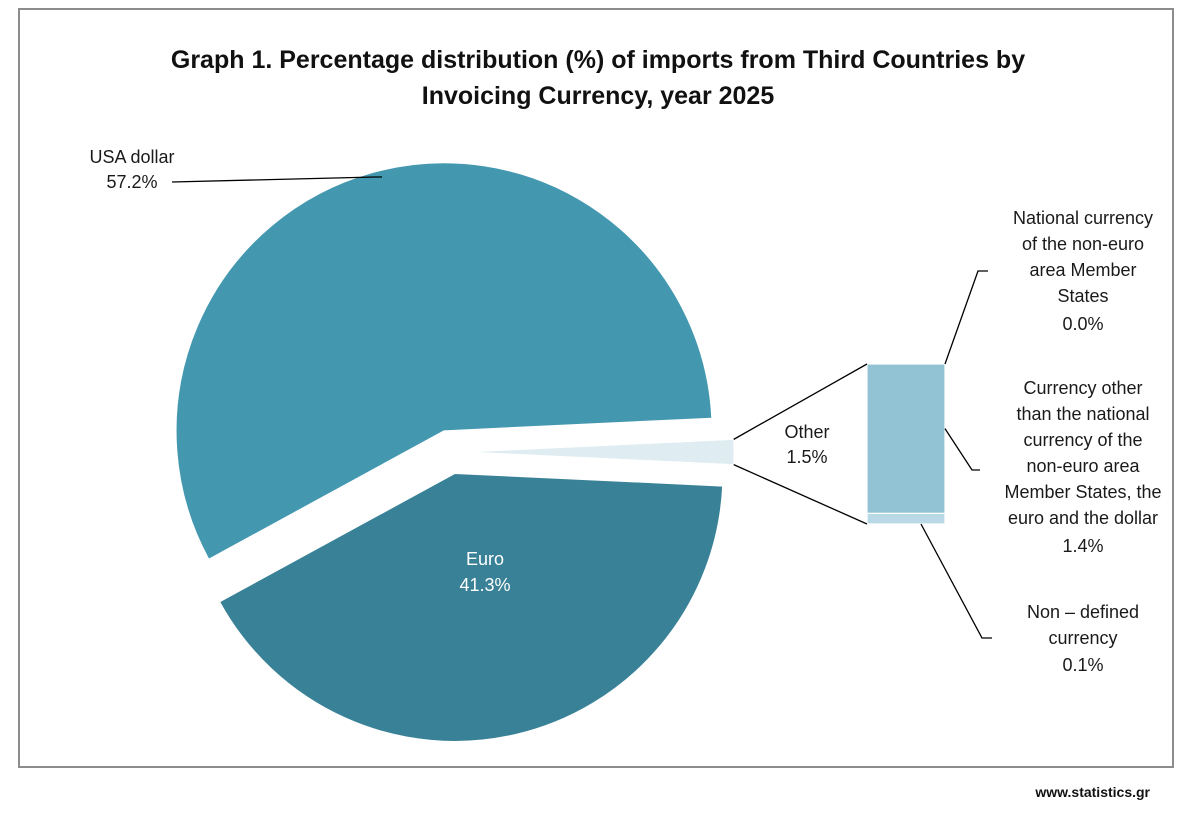 The width and height of the screenshot is (1200, 824). Describe the element at coordinates (600, 452) in the screenshot. I see `pie-slice-other` at that location.